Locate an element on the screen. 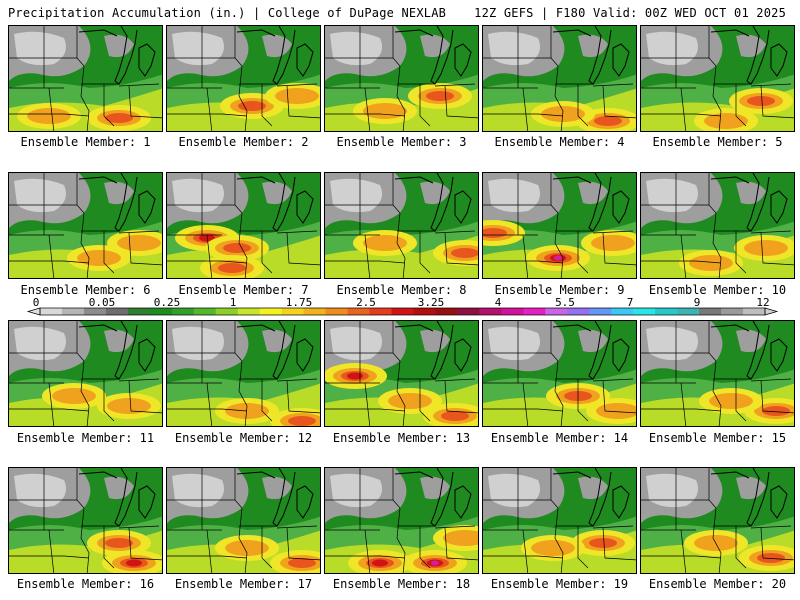 The height and width of the screenshot is (600, 800). ensemble-member-label: Ensemble Member: 11 is located at coordinates (85, 438).